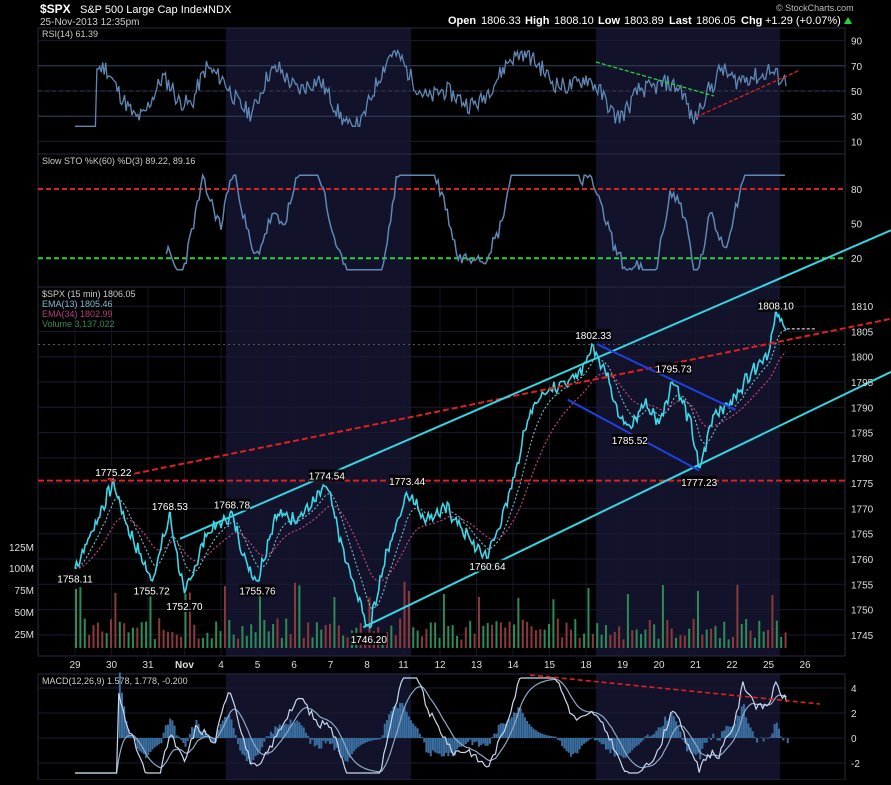  What do you see at coordinates (857, 142) in the screenshot?
I see `rsi-tick-label: 10` at bounding box center [857, 142].